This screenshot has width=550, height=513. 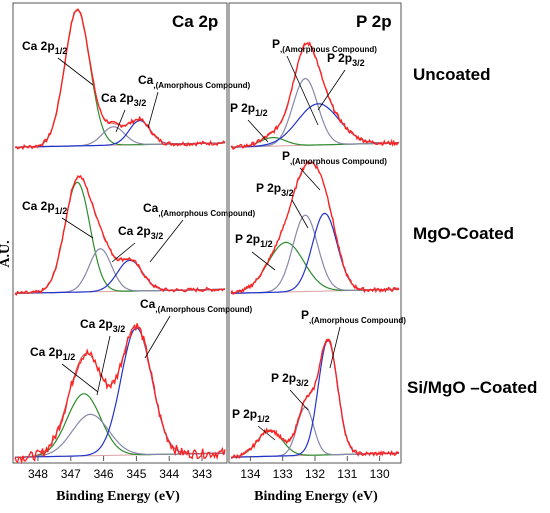 What do you see at coordinates (451, 74) in the screenshot?
I see `row-label-uncoated: Uncoated` at bounding box center [451, 74].